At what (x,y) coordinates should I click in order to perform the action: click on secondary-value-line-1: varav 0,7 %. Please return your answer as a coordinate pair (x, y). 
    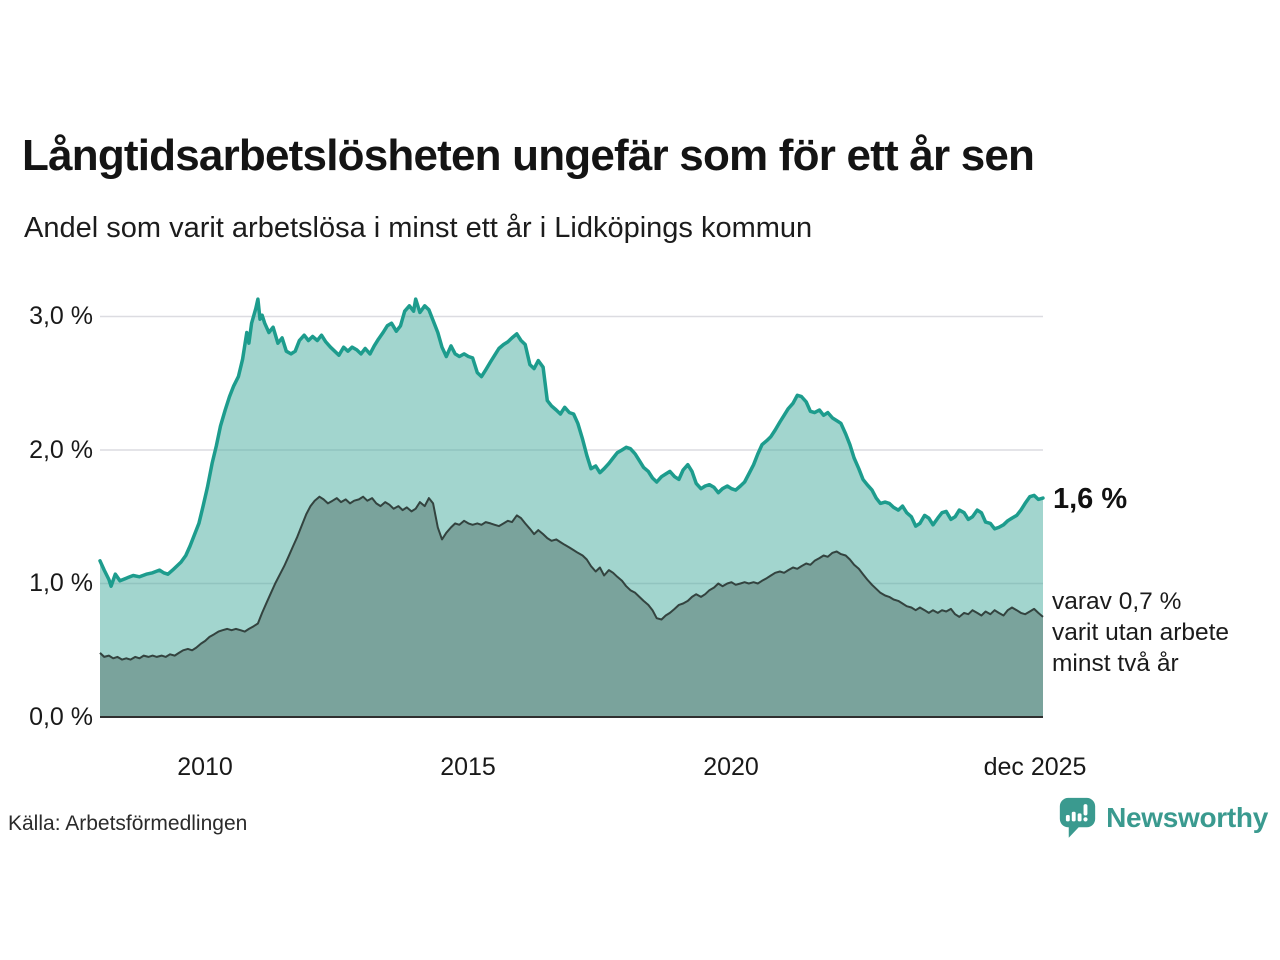
    Looking at the image, I should click on (1117, 601).